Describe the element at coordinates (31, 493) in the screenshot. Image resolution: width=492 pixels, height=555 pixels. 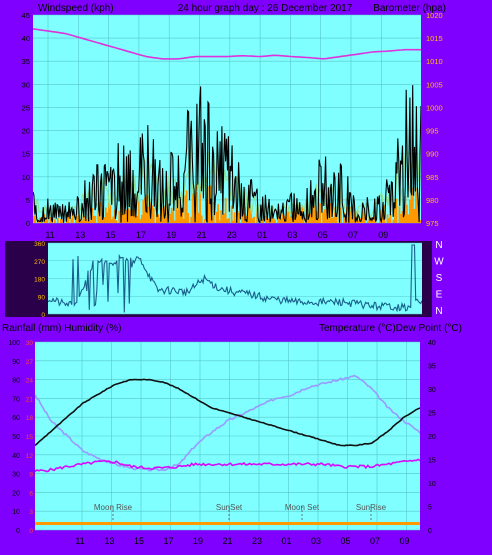
I see `rainfall-tick-label: 6` at that location.